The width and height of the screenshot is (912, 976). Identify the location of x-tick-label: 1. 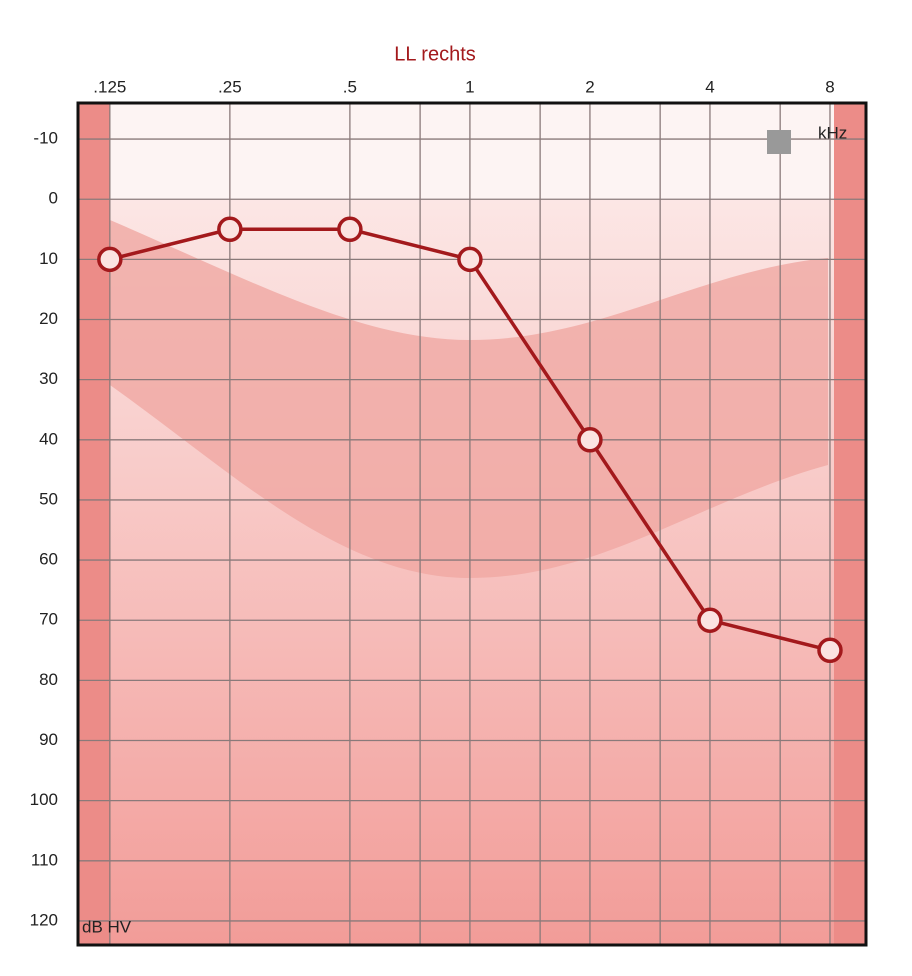
(469, 86).